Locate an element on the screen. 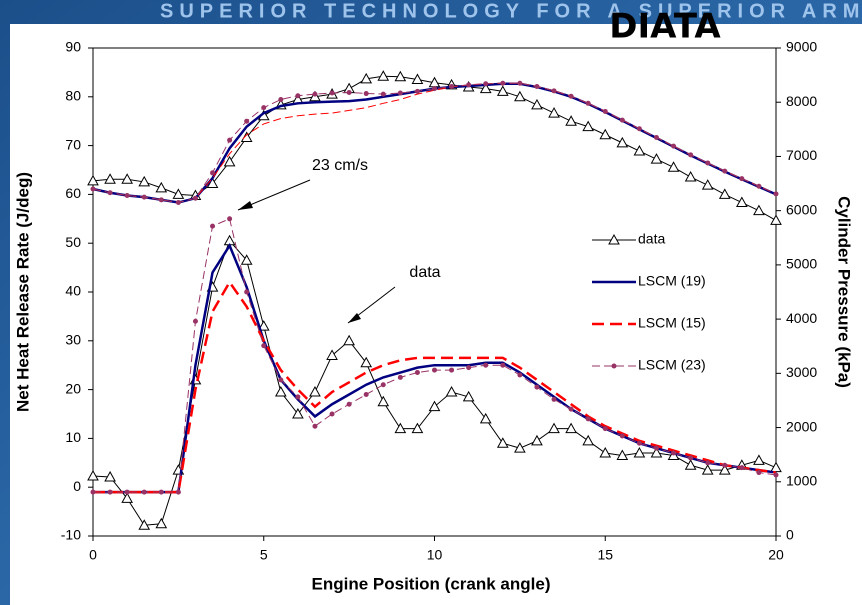 The image size is (862, 605). annotation: 23 cm/s is located at coordinates (340, 165).